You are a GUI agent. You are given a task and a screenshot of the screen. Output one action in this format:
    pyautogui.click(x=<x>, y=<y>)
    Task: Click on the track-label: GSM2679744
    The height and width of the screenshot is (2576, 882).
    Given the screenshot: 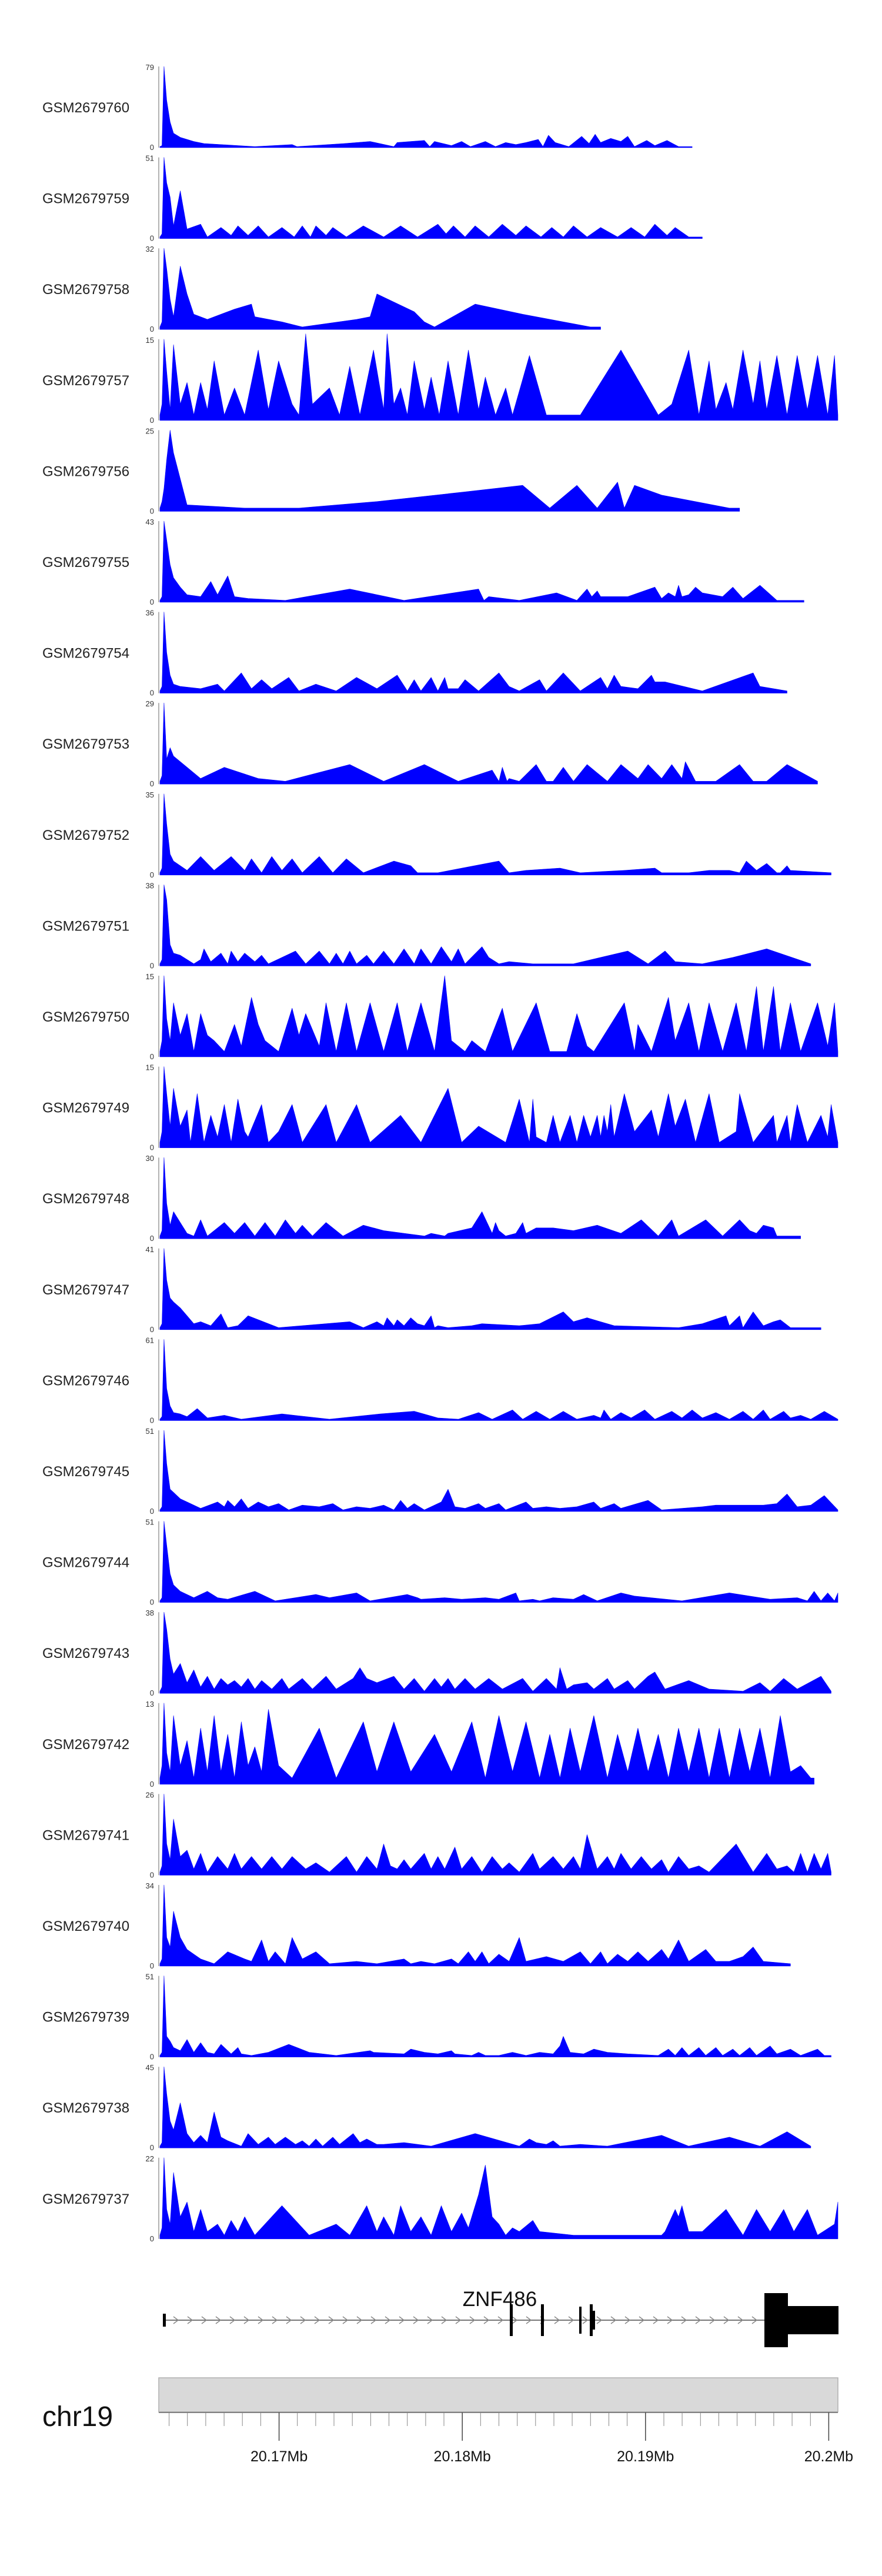 What is the action you would take?
    pyautogui.click(x=85, y=1563)
    